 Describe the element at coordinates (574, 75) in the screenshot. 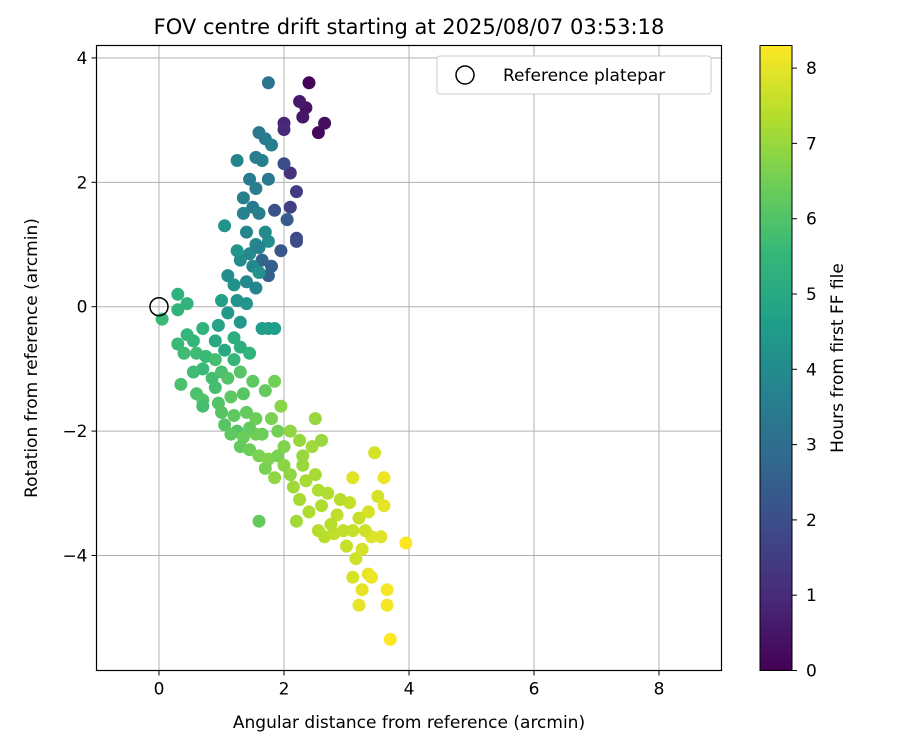

I see `legend-box` at that location.